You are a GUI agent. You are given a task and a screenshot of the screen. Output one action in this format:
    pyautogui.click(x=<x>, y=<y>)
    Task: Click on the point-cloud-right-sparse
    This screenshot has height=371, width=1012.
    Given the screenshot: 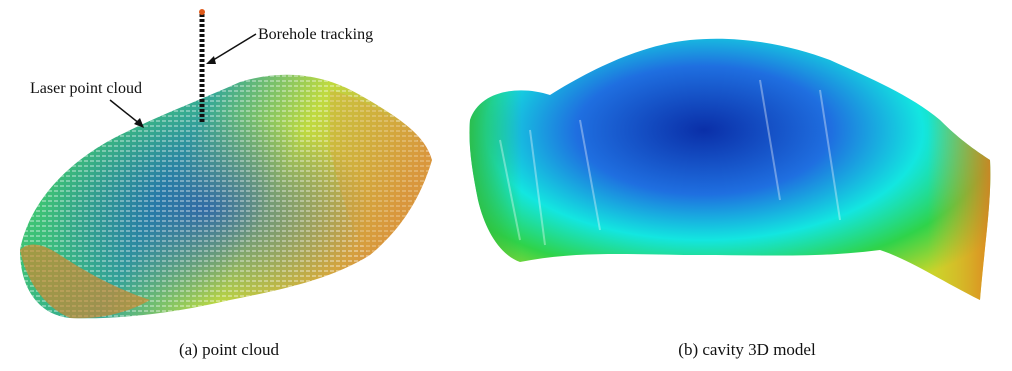 What is the action you would take?
    pyautogui.click(x=381, y=172)
    